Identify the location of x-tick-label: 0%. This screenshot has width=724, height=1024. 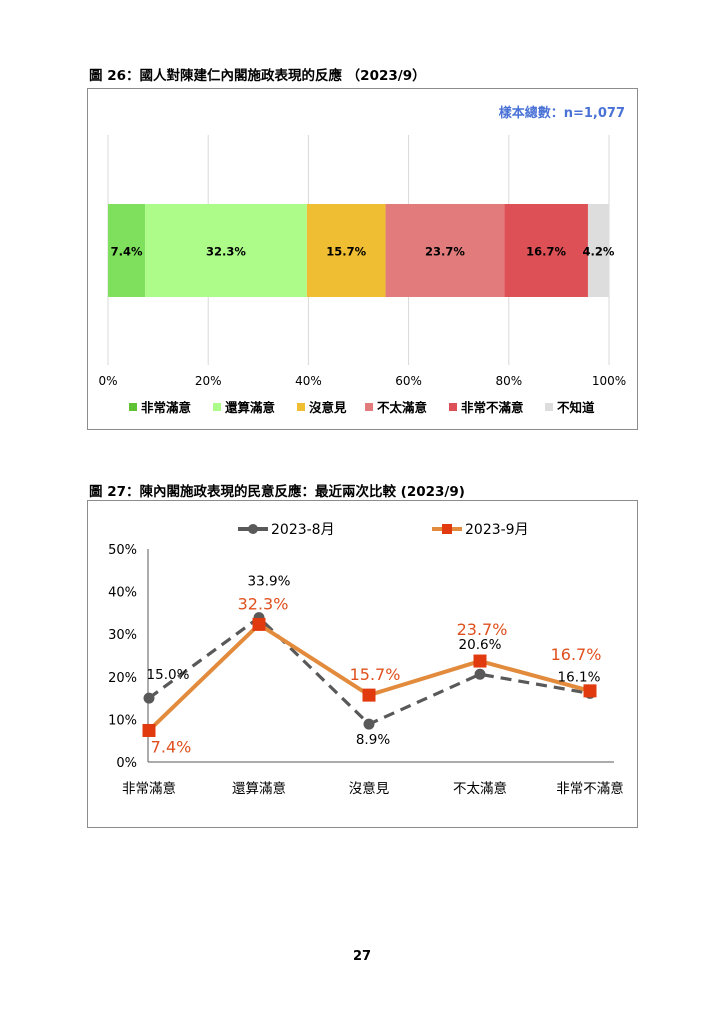
(107, 381).